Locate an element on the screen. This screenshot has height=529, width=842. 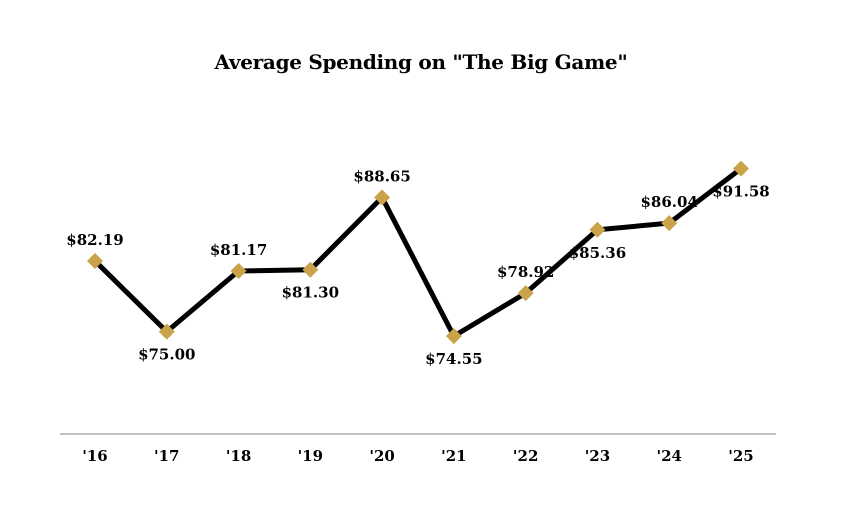
x-tick-label: '16 is located at coordinates (94, 456).